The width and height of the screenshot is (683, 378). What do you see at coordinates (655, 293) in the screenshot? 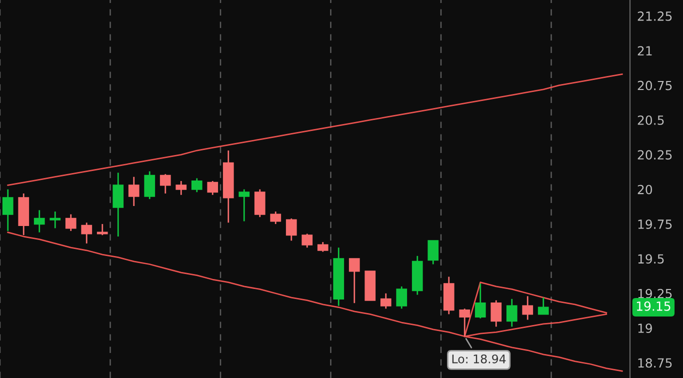
I see `y-tick-label: 19.25` at bounding box center [655, 293].